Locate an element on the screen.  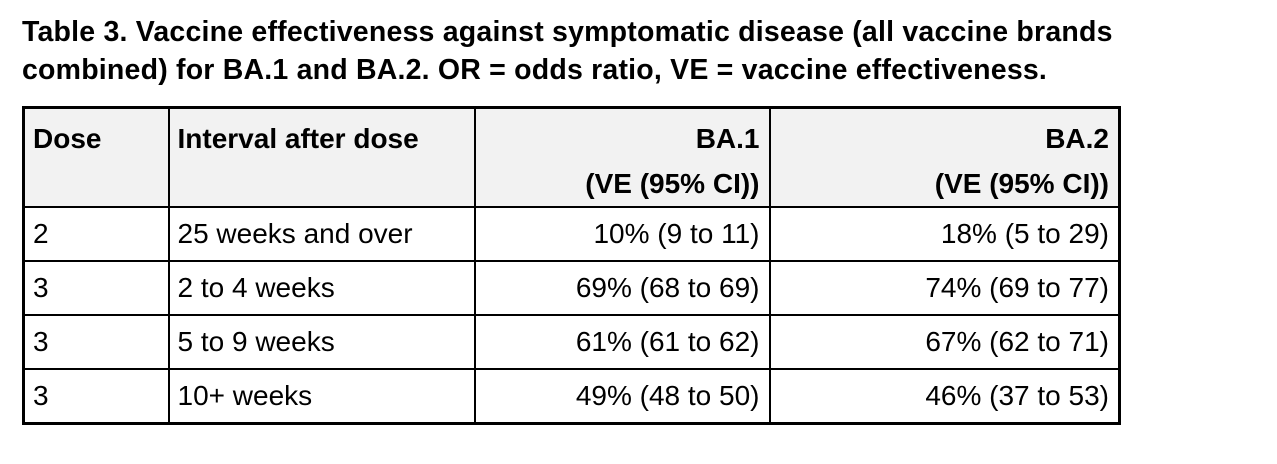
table-cell: 49% (48 to 50) is located at coordinates (622, 396).